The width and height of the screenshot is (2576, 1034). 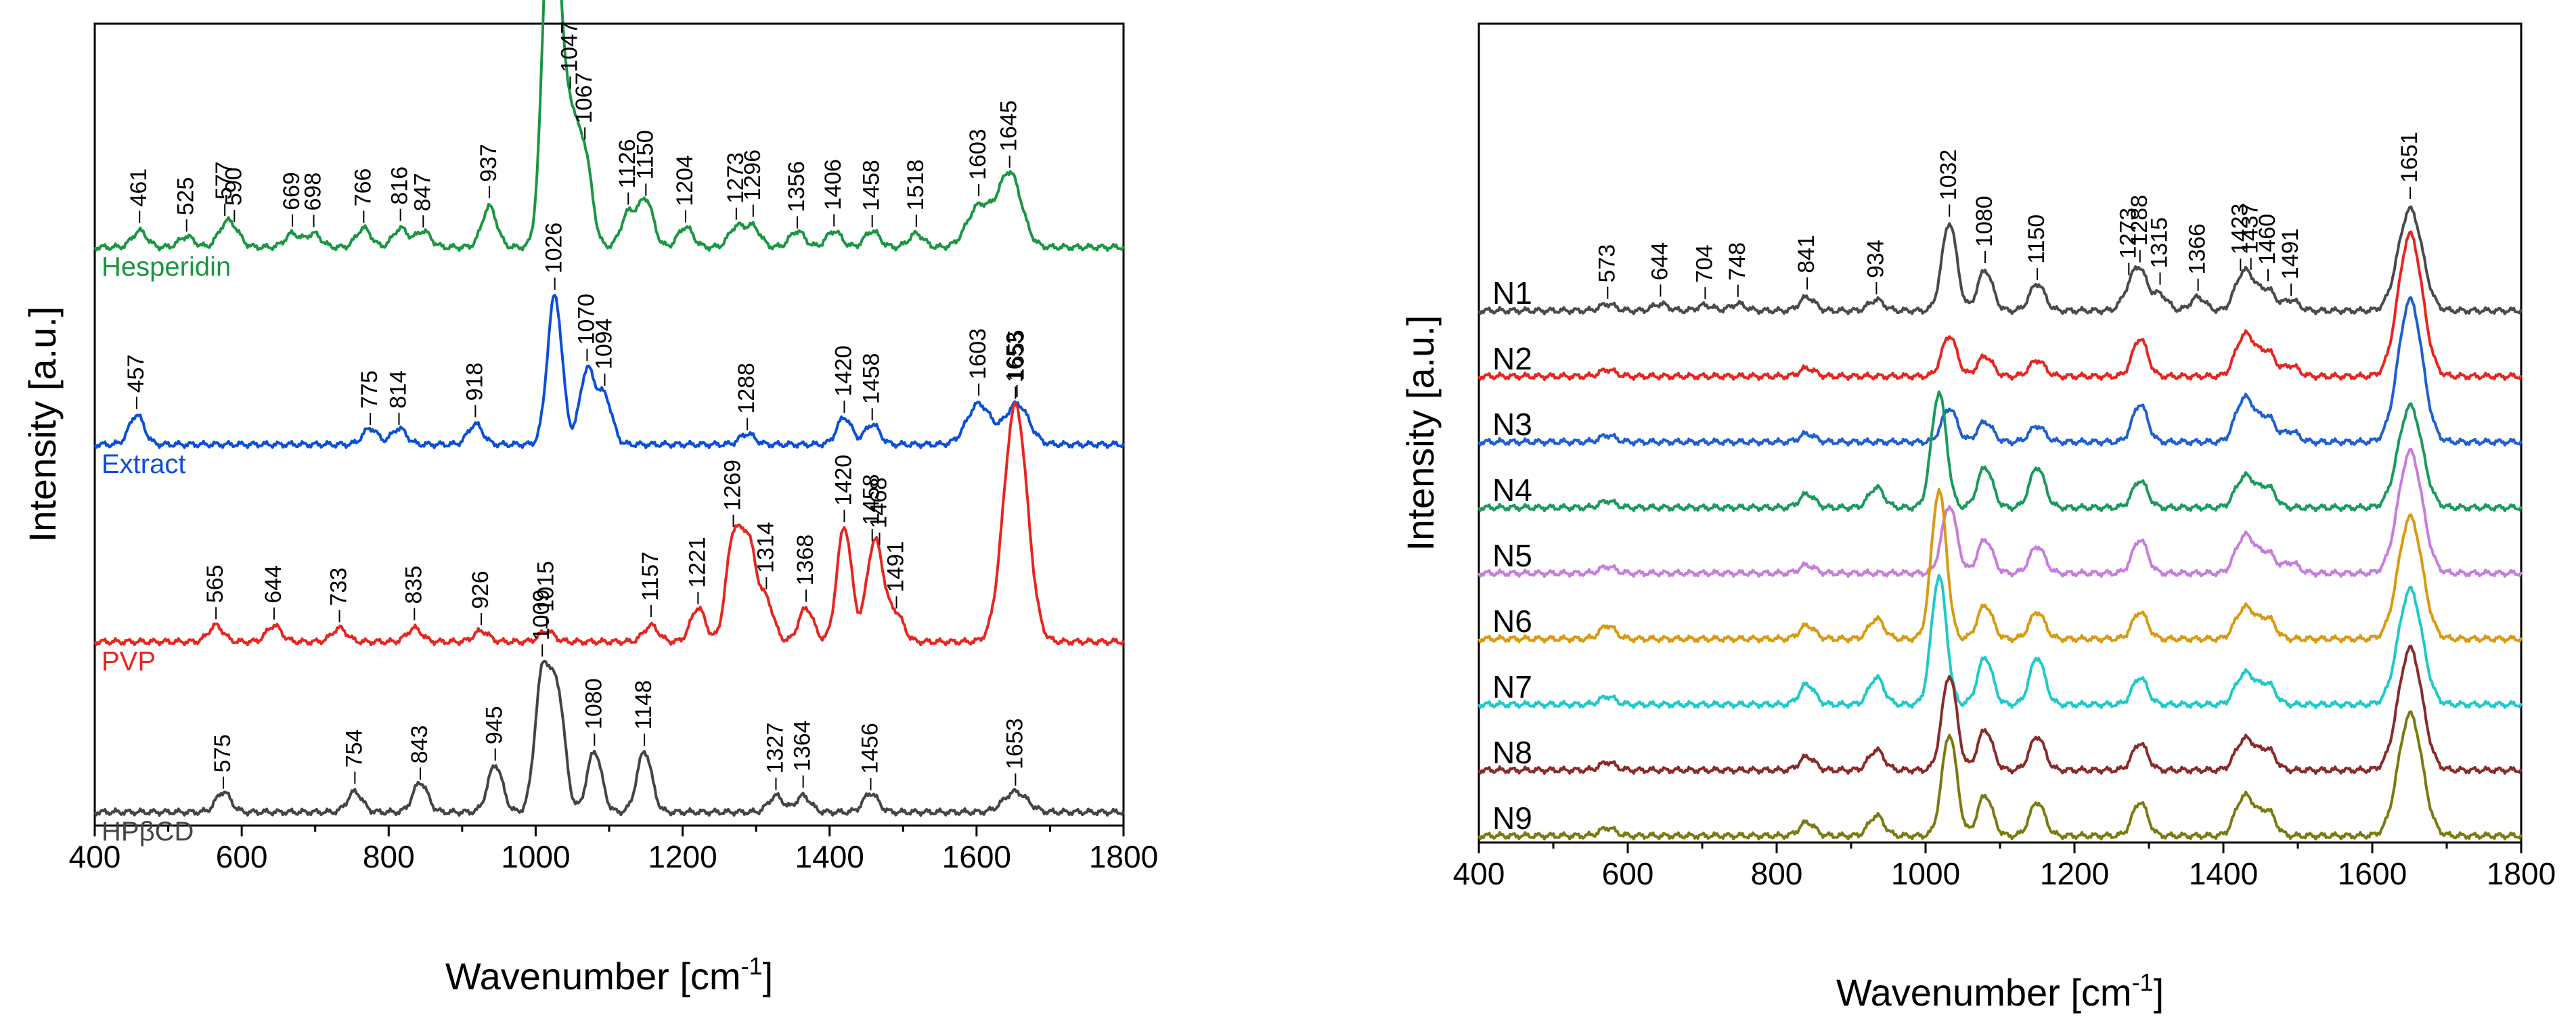 I want to click on series-label-HPβCD: HPβCD, so click(x=148, y=832).